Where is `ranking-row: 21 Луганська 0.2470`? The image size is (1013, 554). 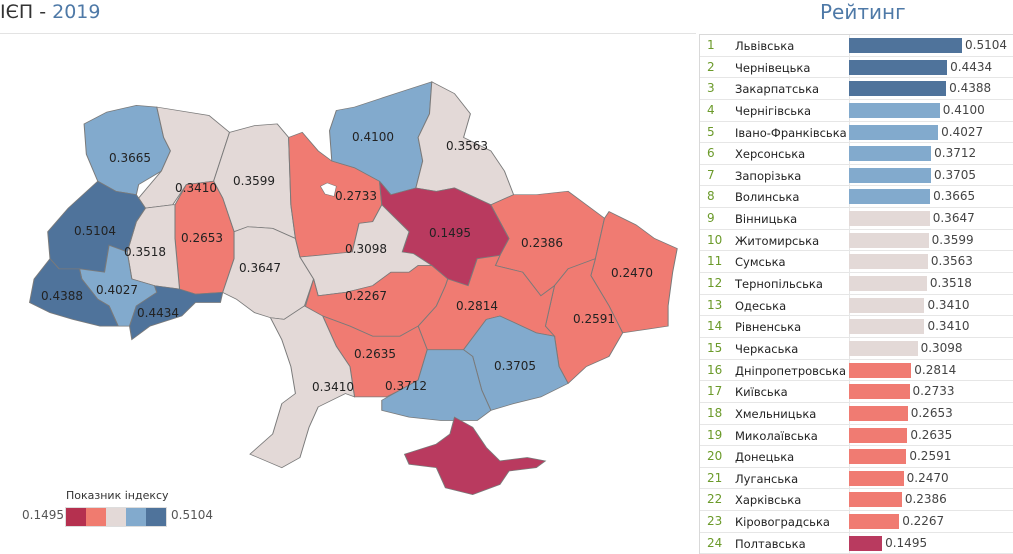 ranking-row: 21 Луганська 0.2470 is located at coordinates (856, 478).